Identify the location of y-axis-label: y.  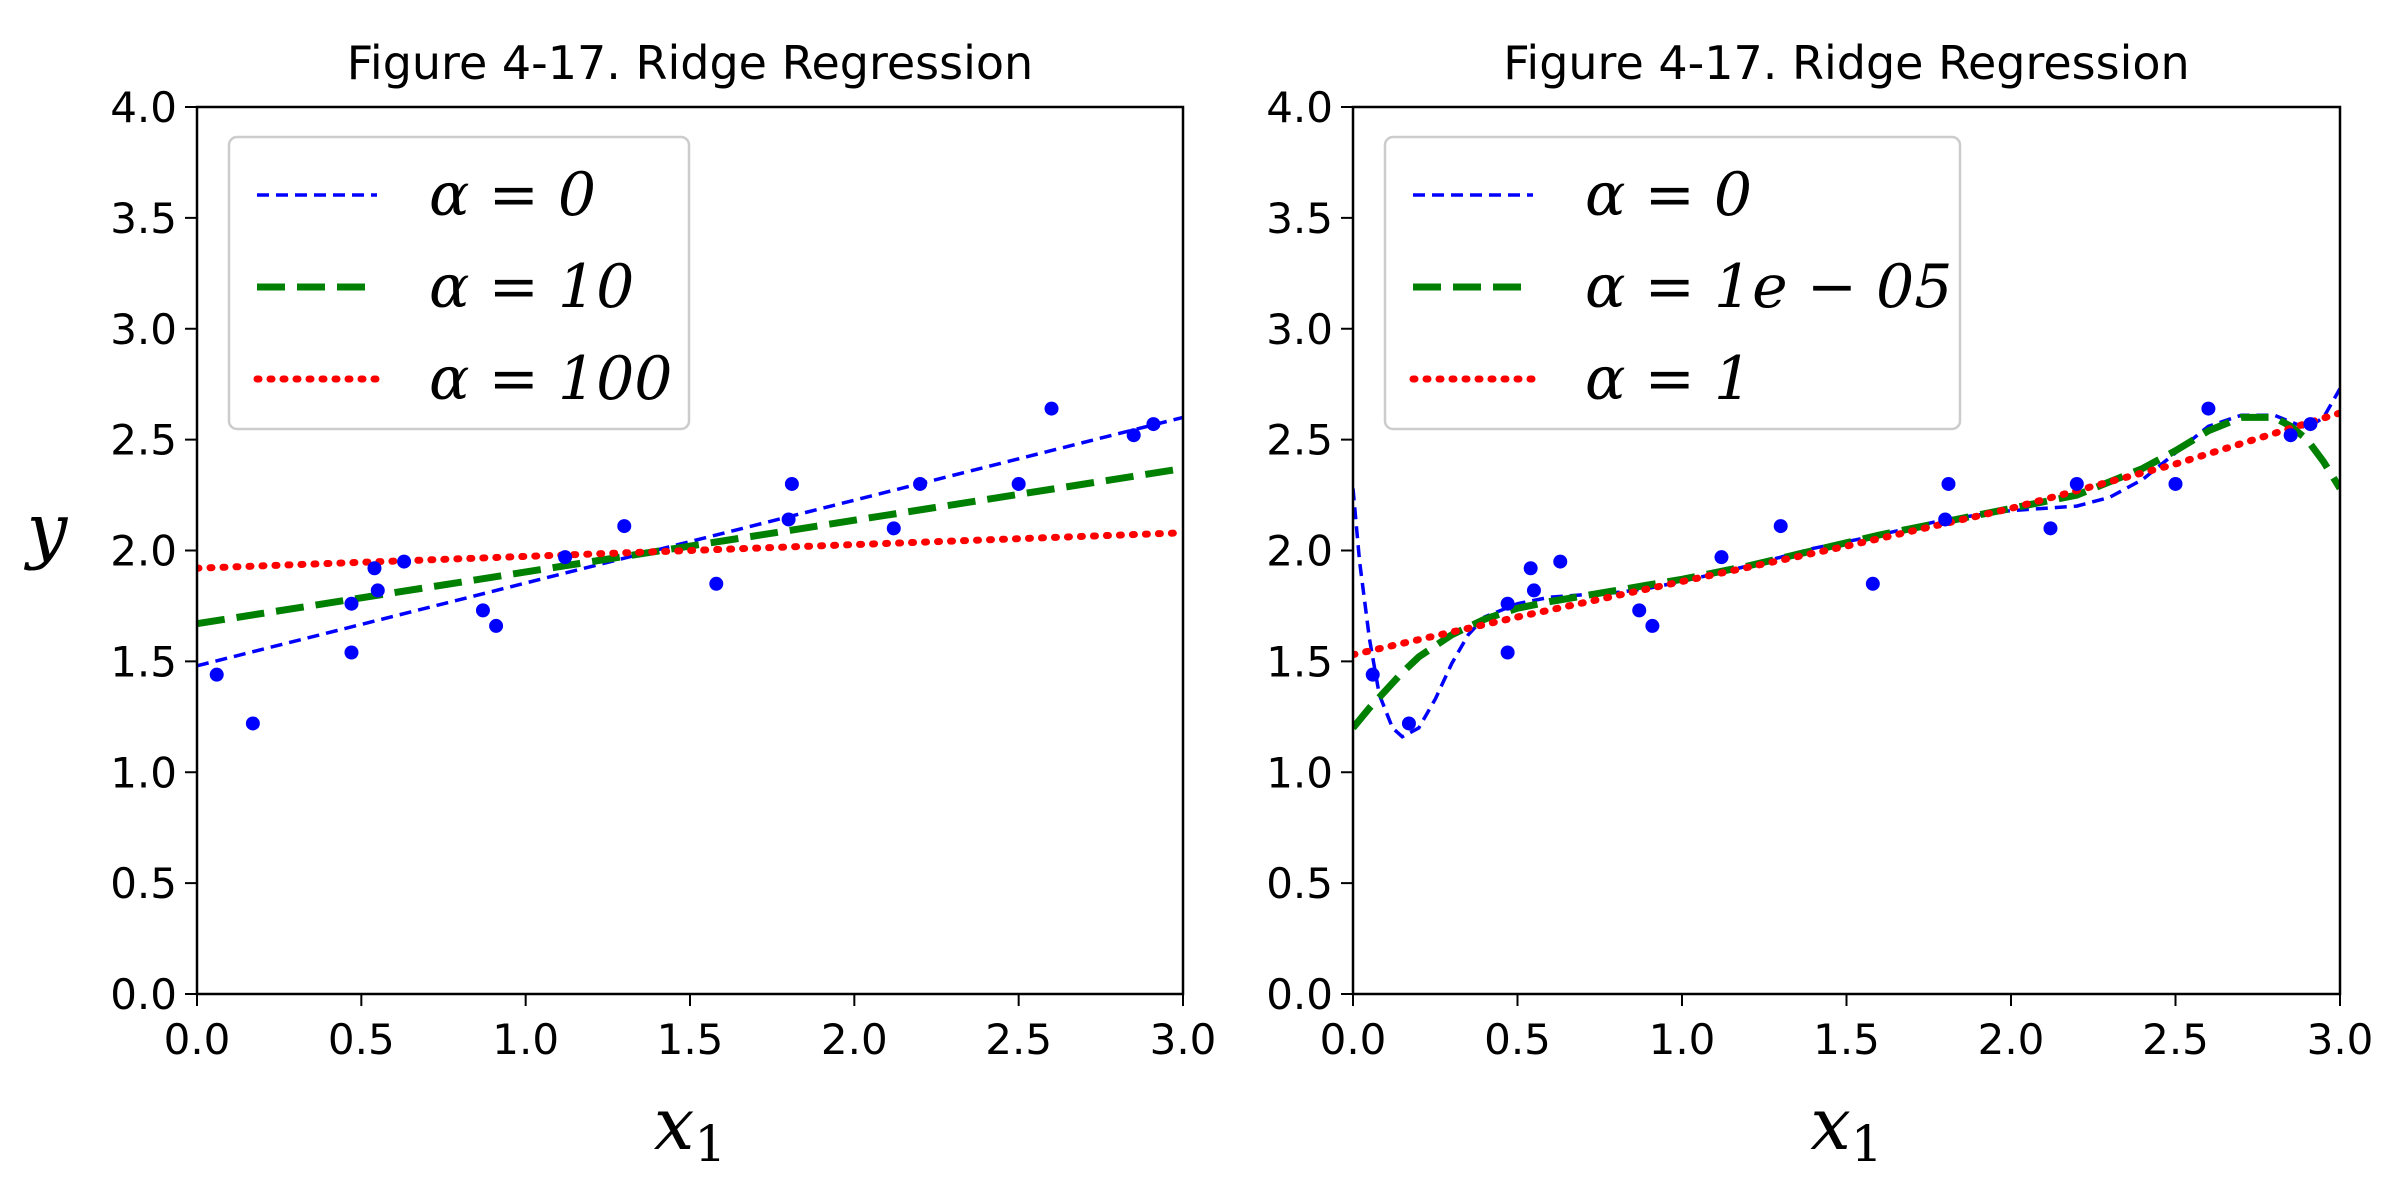
(46, 530).